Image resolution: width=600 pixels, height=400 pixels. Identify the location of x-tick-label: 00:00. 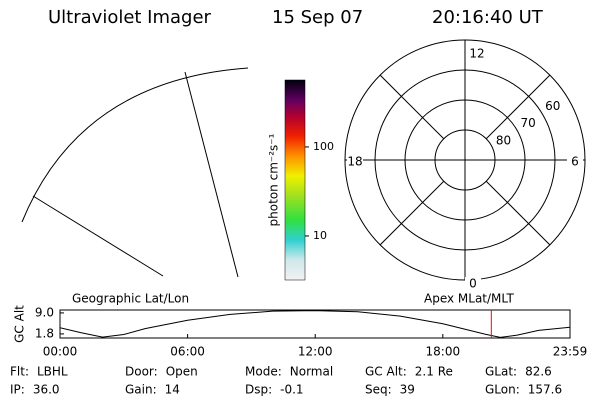
(60, 352).